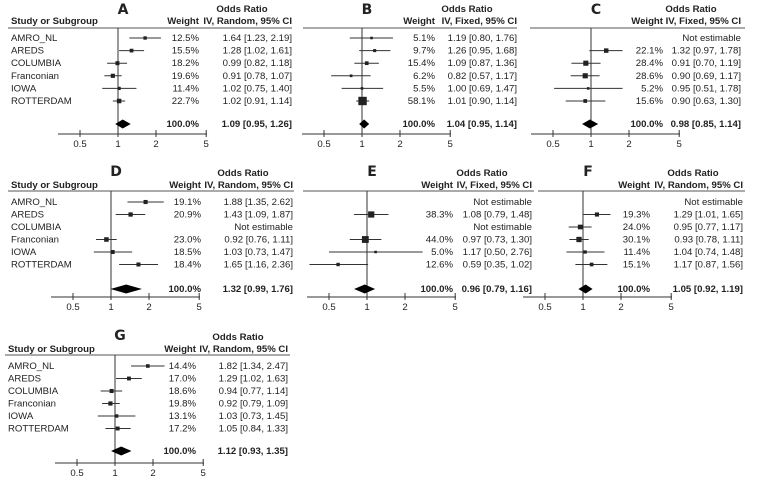  I want to click on weight-value: 6.2%, so click(424, 76).